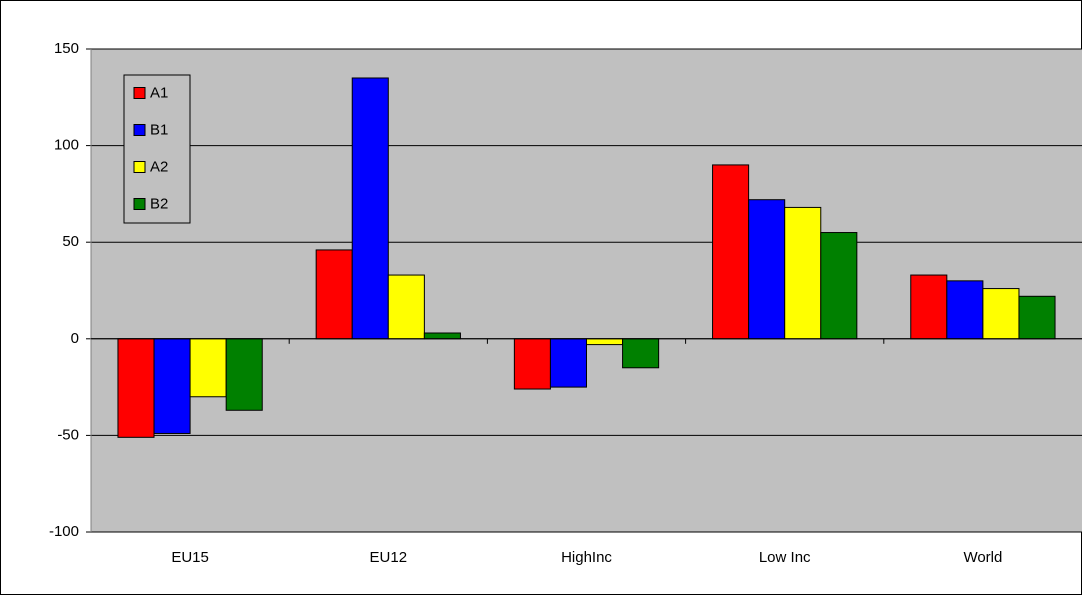 Image resolution: width=1082 pixels, height=595 pixels. Describe the element at coordinates (64, 531) in the screenshot. I see `y-tick-label: -100` at that location.